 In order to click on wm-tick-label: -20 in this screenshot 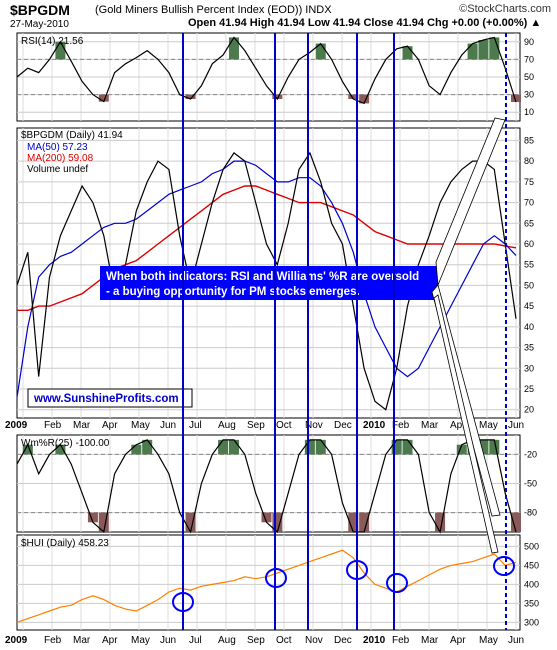, I will do `click(530, 454)`.